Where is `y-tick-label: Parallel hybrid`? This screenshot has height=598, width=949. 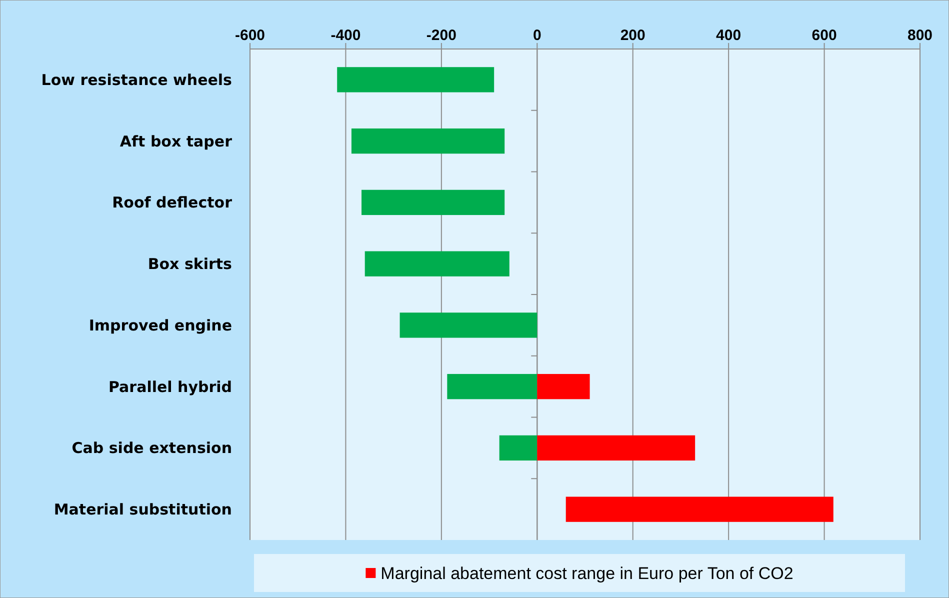 y-tick-label: Parallel hybrid is located at coordinates (170, 387).